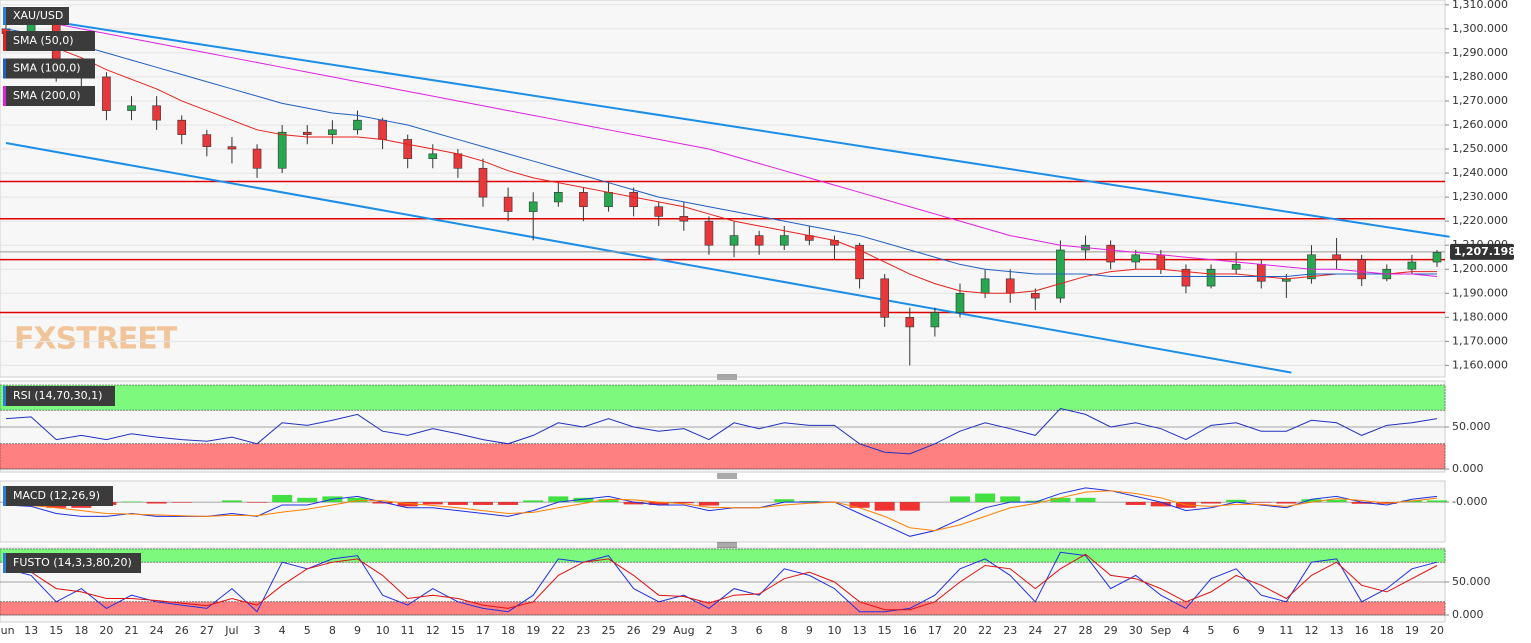 Image resolution: width=1531 pixels, height=643 pixels. I want to click on y-tick-label: 1,290.000, so click(1480, 52).